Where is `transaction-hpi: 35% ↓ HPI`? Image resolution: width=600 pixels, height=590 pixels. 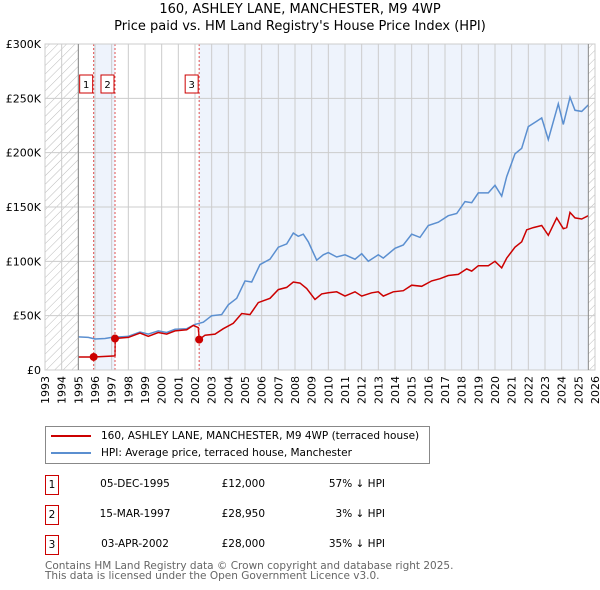 transaction-hpi: 35% ↓ HPI is located at coordinates (356, 544).